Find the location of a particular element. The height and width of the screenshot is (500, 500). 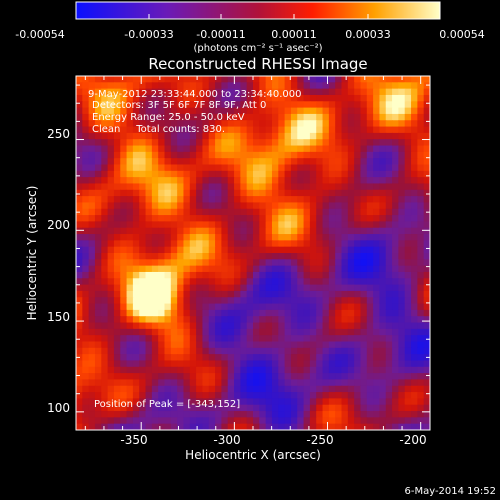

y-tick-label: 200 is located at coordinates (58, 225).